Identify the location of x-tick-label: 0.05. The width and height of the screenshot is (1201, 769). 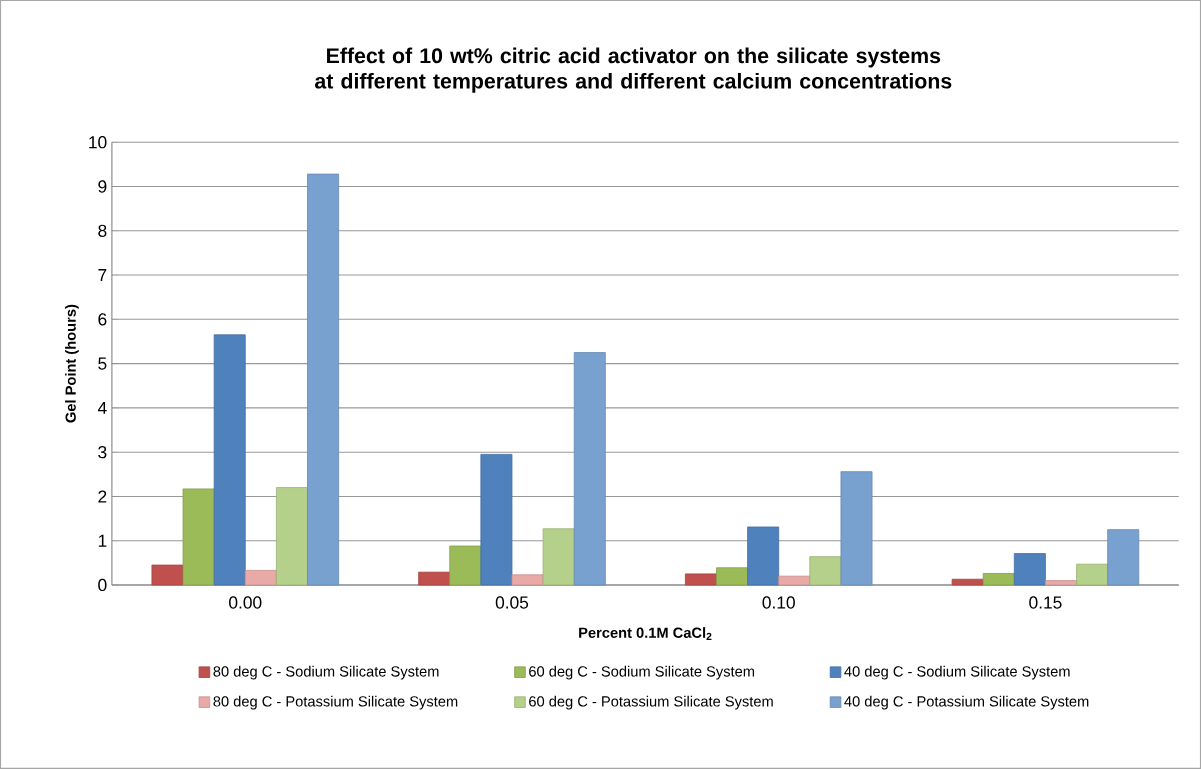
(512, 602).